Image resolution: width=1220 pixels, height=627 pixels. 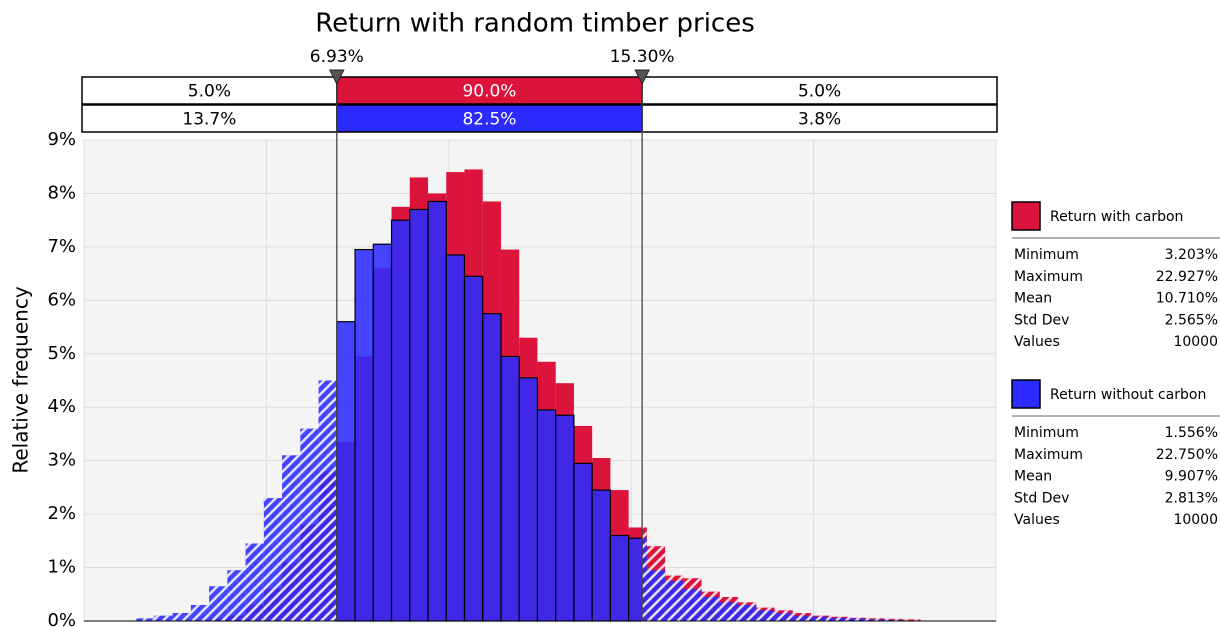 What do you see at coordinates (61, 567) in the screenshot?
I see `y-tick-label: 1%` at bounding box center [61, 567].